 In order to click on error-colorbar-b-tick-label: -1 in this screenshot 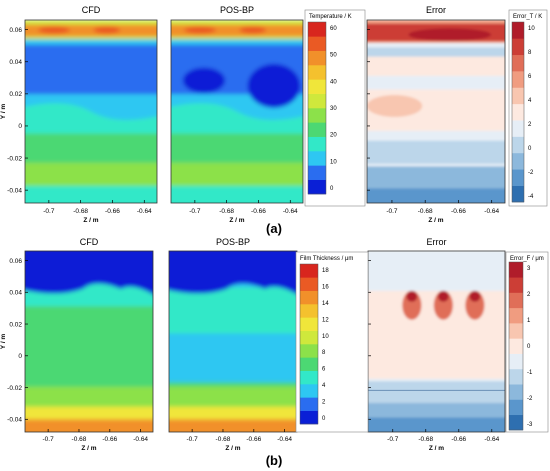, I will do `click(530, 373)`.